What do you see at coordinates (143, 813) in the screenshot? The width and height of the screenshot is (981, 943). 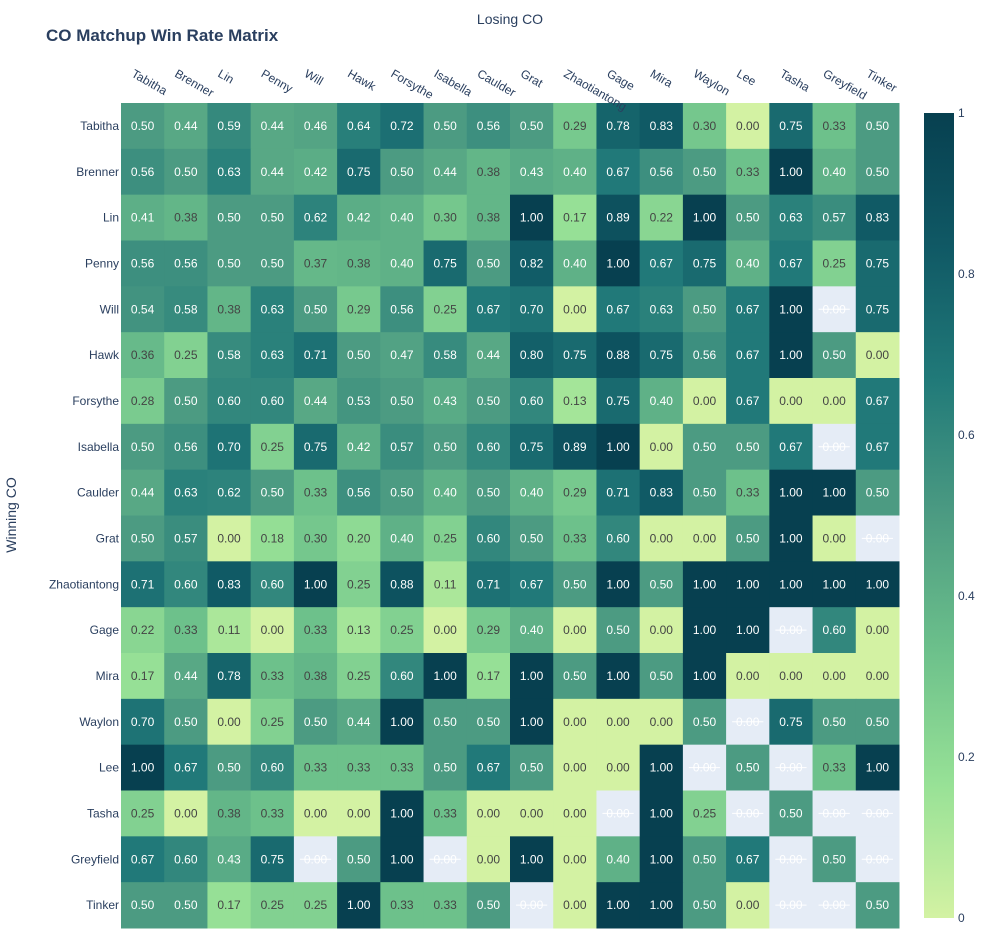 I see `cell-value-label: 0.25` at bounding box center [143, 813].